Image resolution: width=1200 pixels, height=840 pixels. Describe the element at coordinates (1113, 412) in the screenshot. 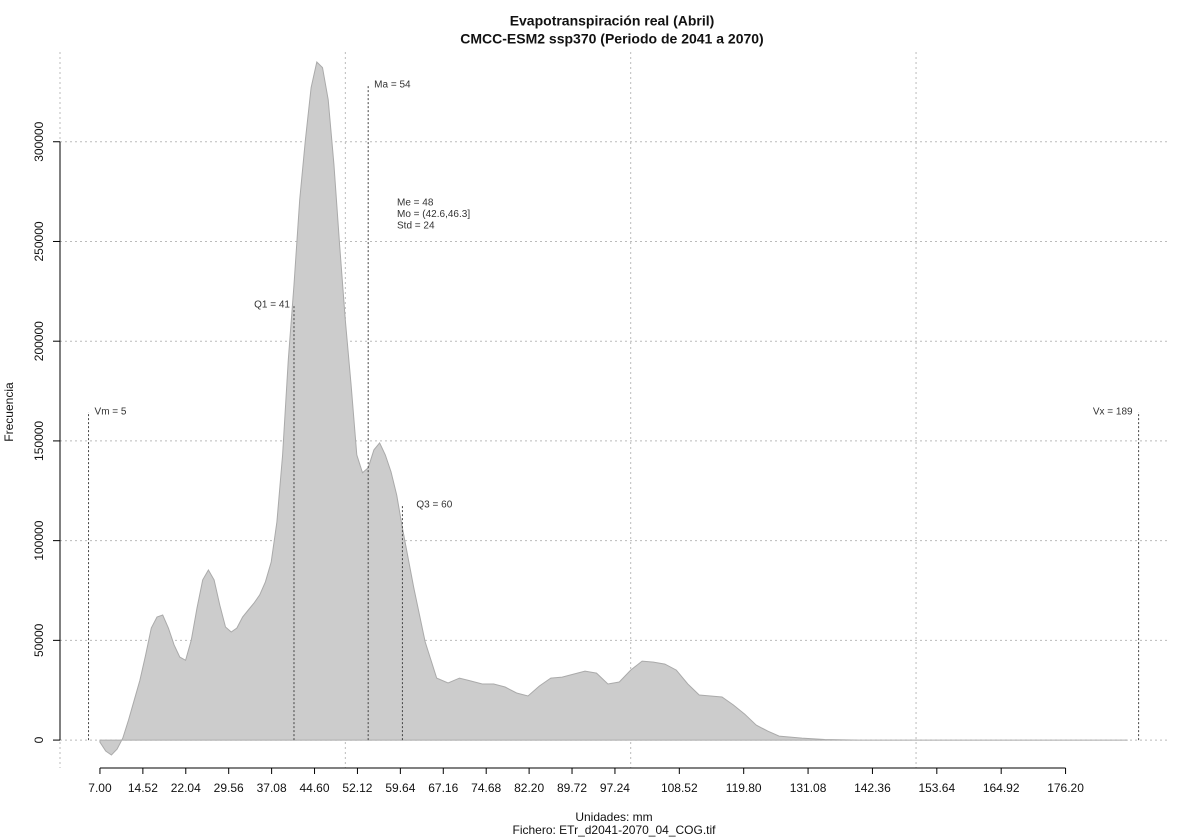

I see `marker-label: Vx = 189` at that location.